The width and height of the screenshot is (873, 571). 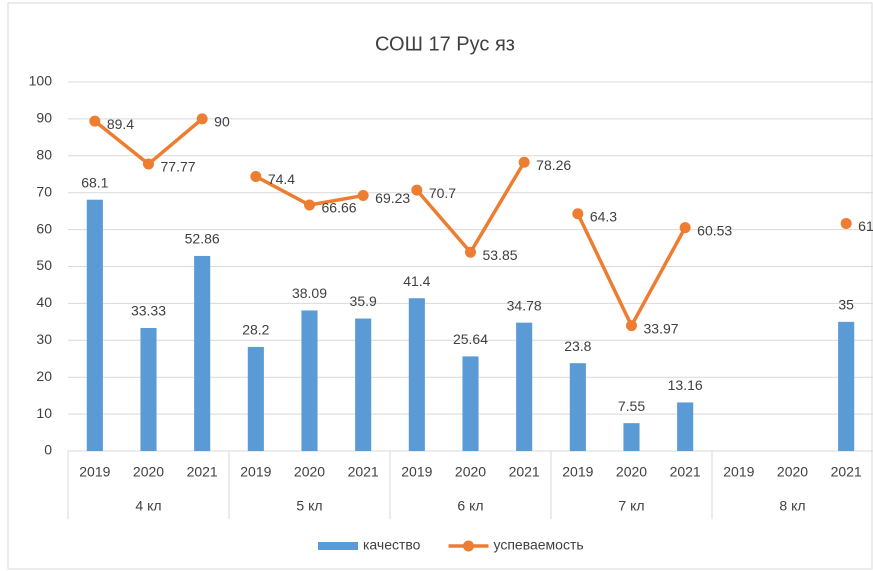 What do you see at coordinates (714, 230) in the screenshot?
I see `line-label: 60.53` at bounding box center [714, 230].